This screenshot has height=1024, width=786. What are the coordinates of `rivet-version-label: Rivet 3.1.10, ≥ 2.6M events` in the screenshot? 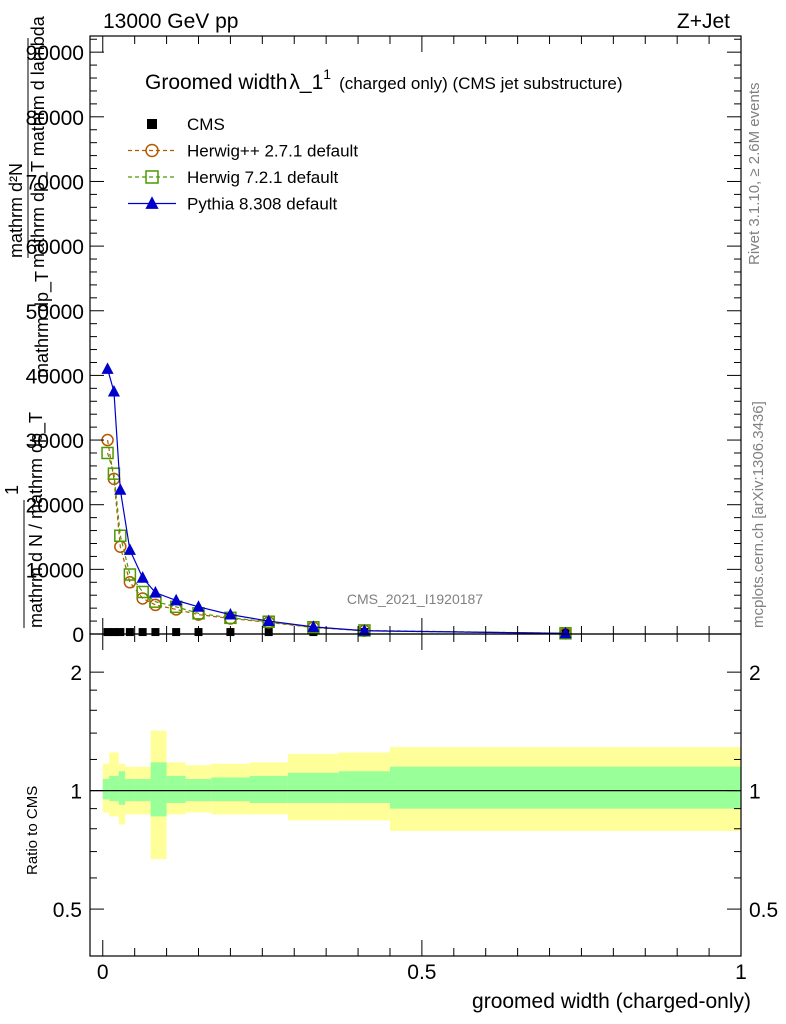 It's located at (754, 174).